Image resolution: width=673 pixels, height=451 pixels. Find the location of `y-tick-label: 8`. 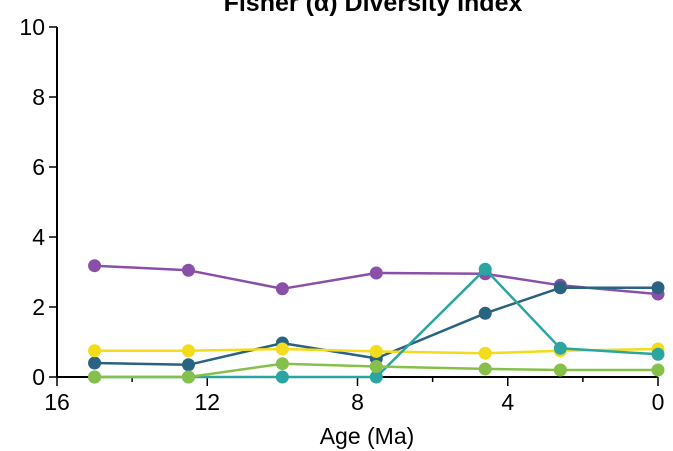

y-tick-label: 8 is located at coordinates (38, 97).